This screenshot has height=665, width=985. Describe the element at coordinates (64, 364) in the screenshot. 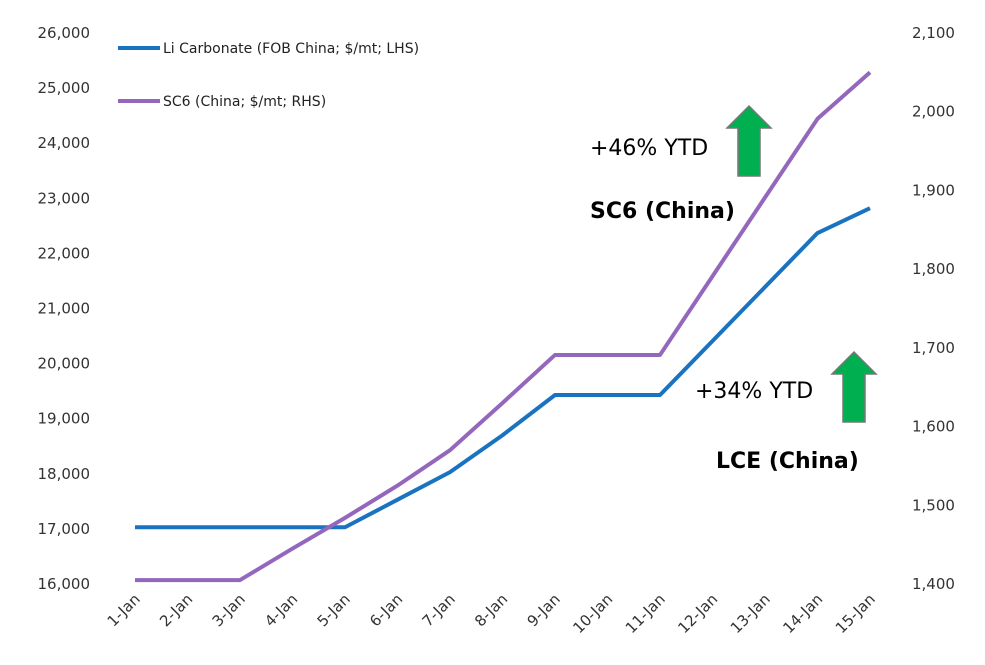

I see `left-tick-label: 20,000` at that location.